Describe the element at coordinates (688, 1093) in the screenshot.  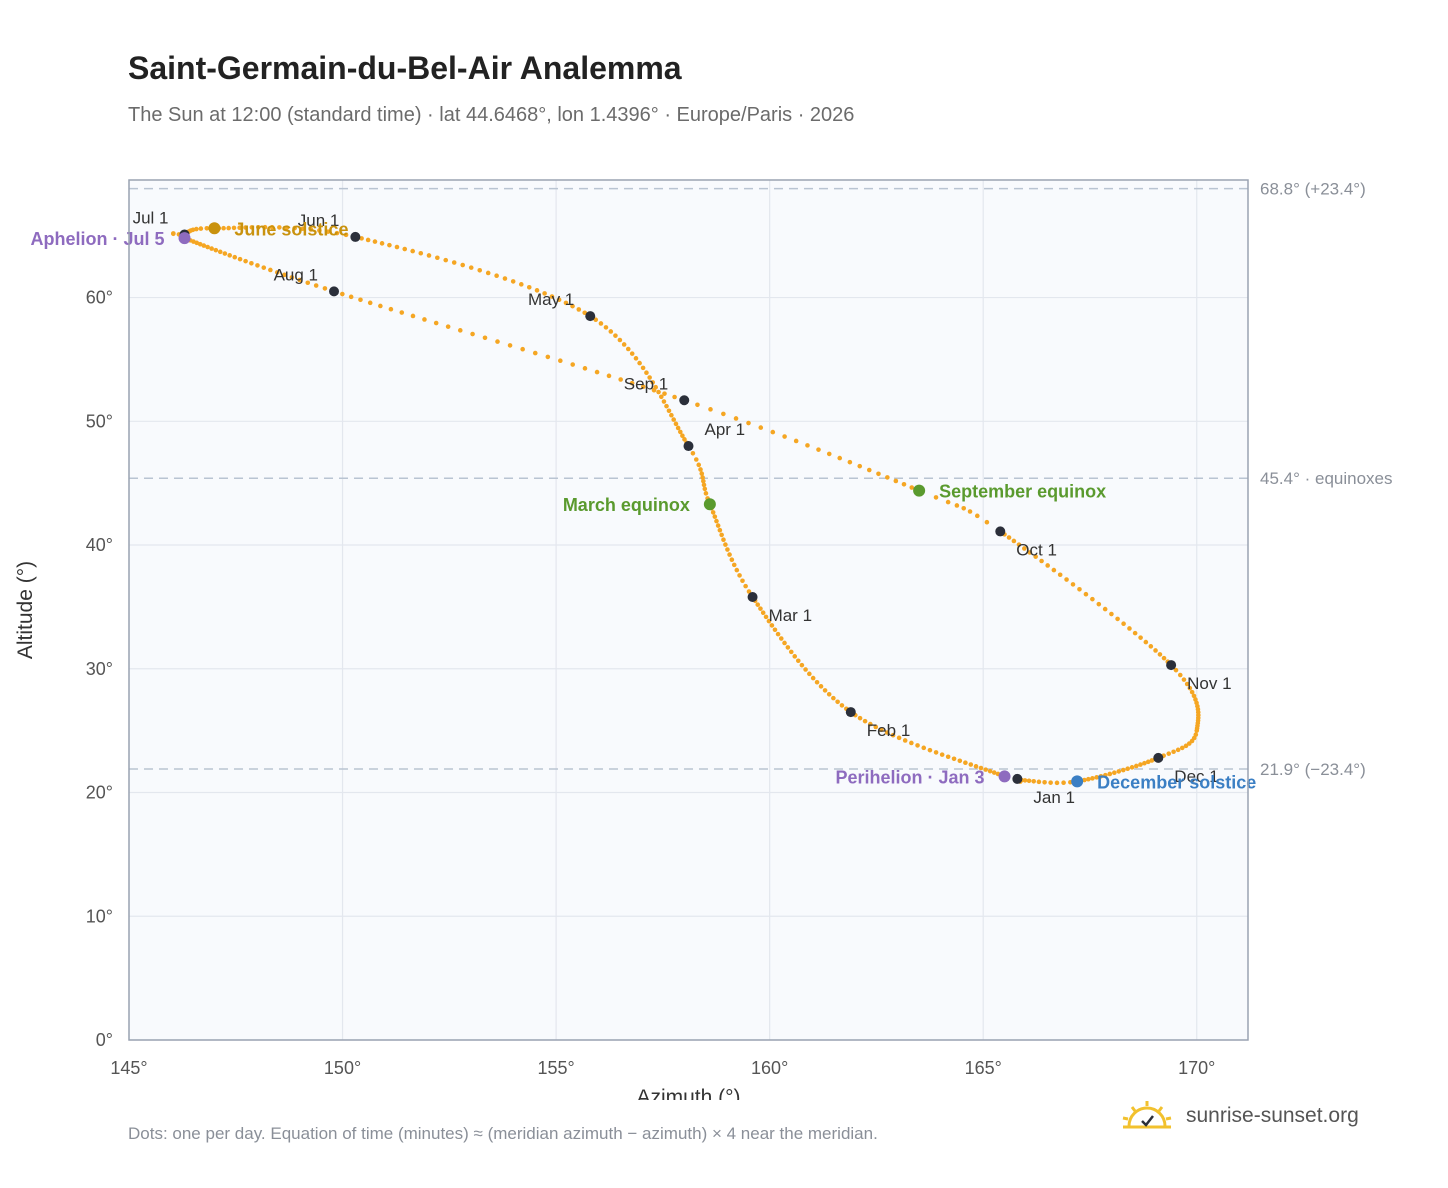
I see `x-axis-title: Azimuth (°)` at that location.